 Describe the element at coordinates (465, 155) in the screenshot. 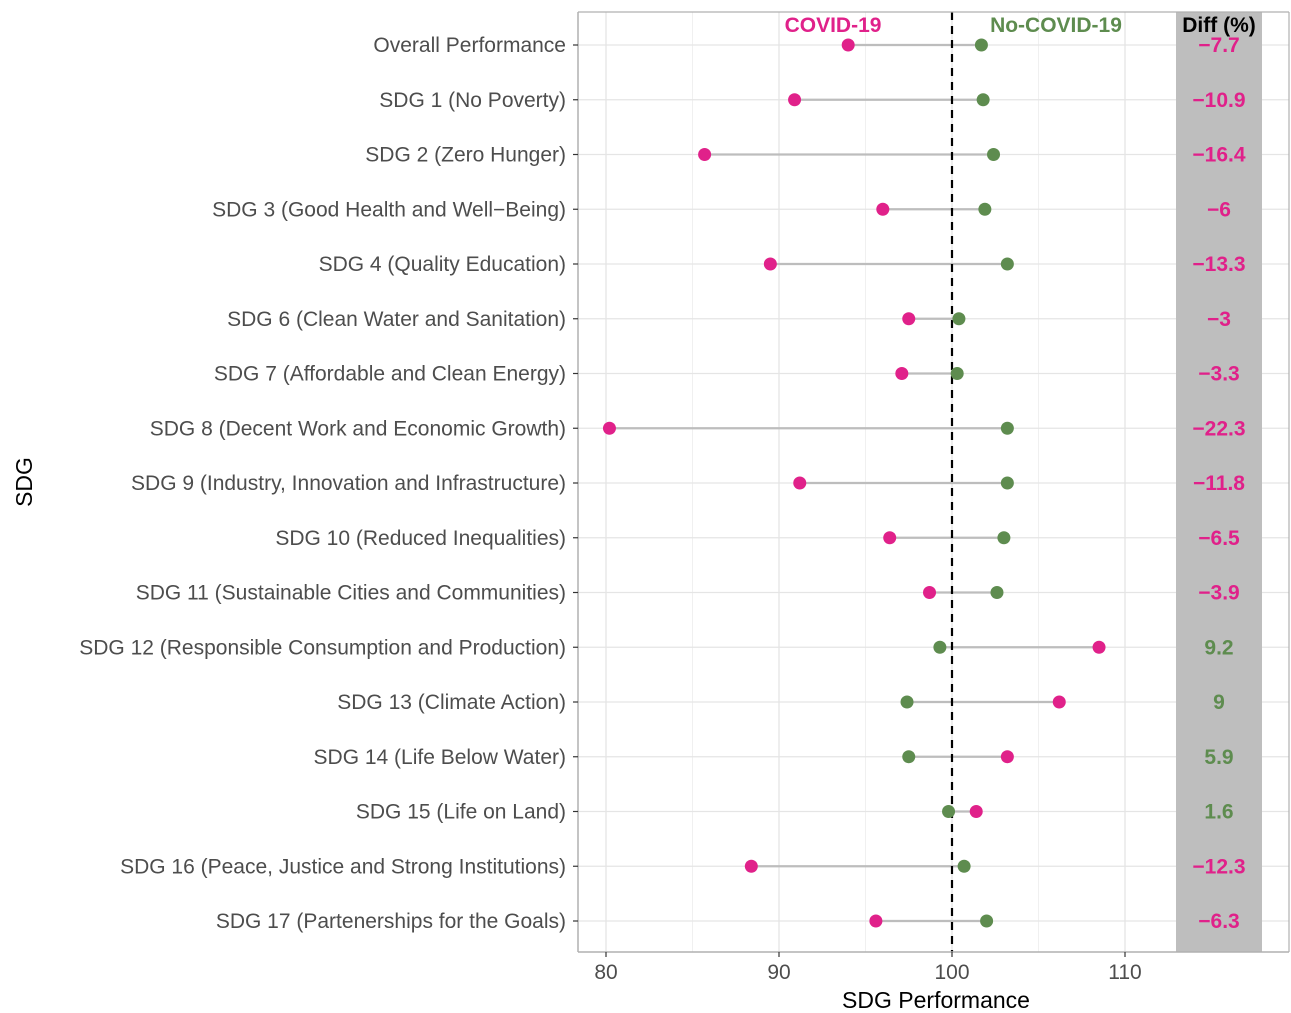

I see `category-label: SDG 2 (Zero Hunger)` at that location.